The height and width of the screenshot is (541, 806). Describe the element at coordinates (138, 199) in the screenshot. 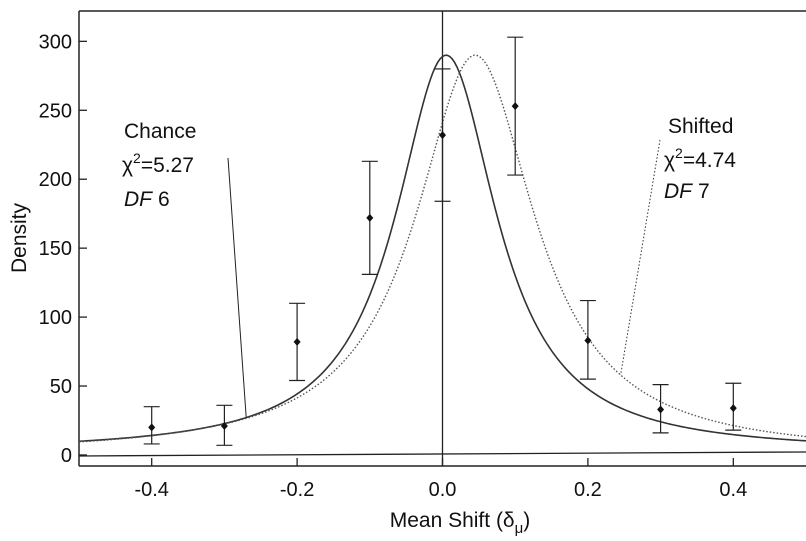

I see `chance-df-label: DF` at that location.